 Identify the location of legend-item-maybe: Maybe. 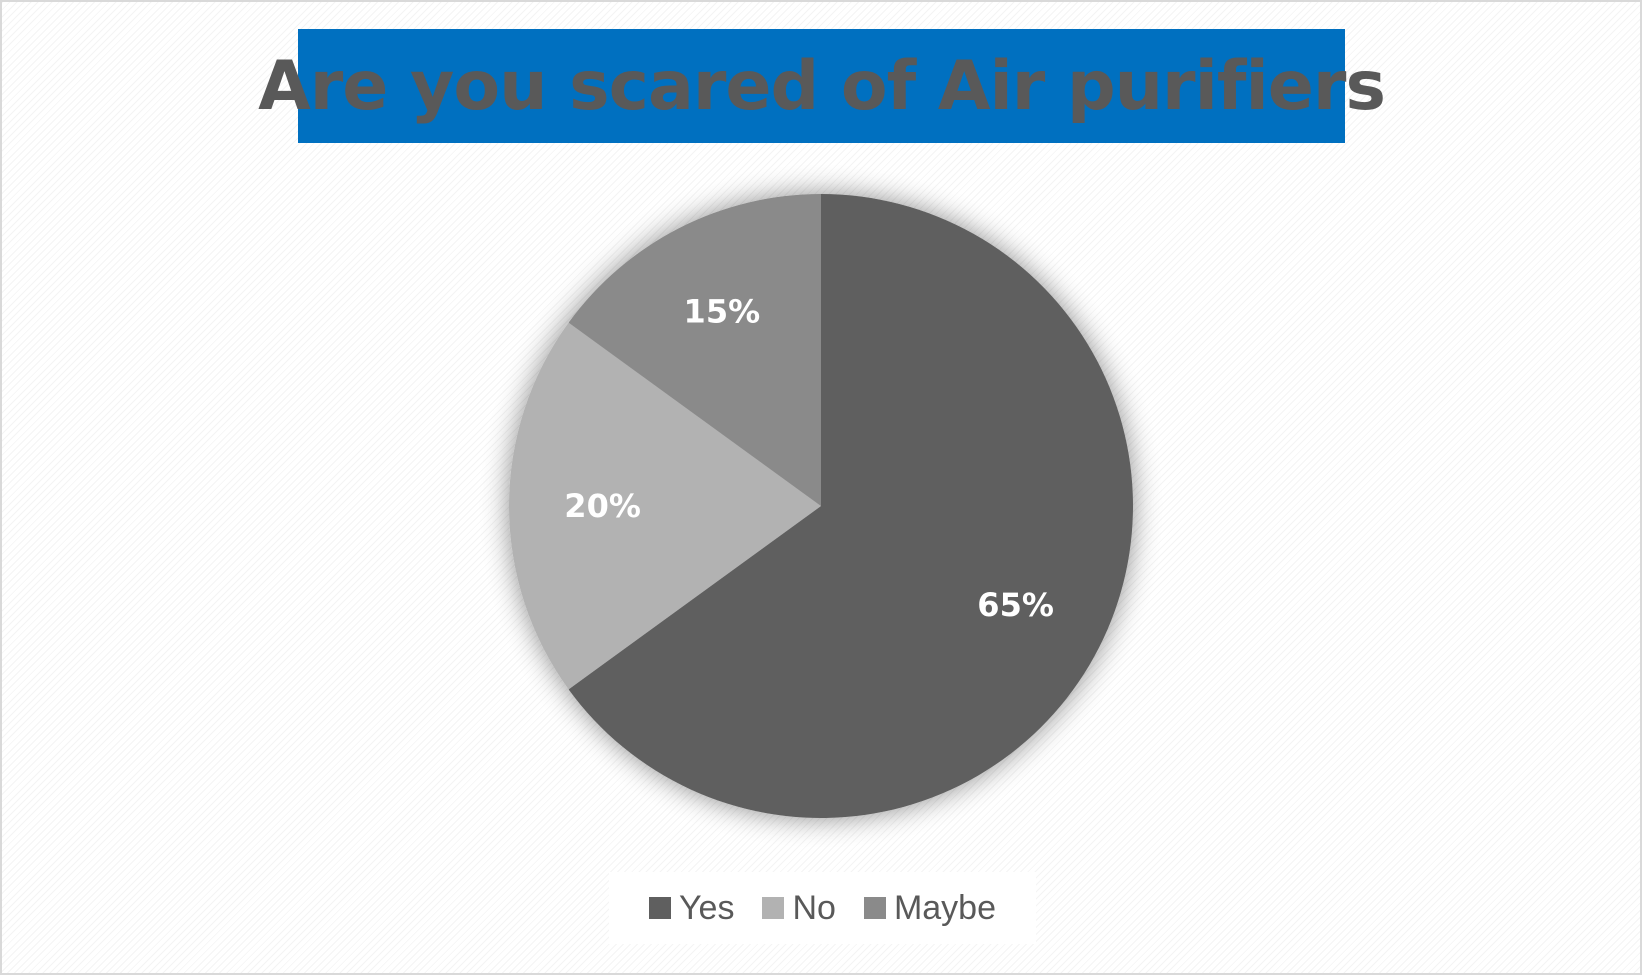
(929, 908).